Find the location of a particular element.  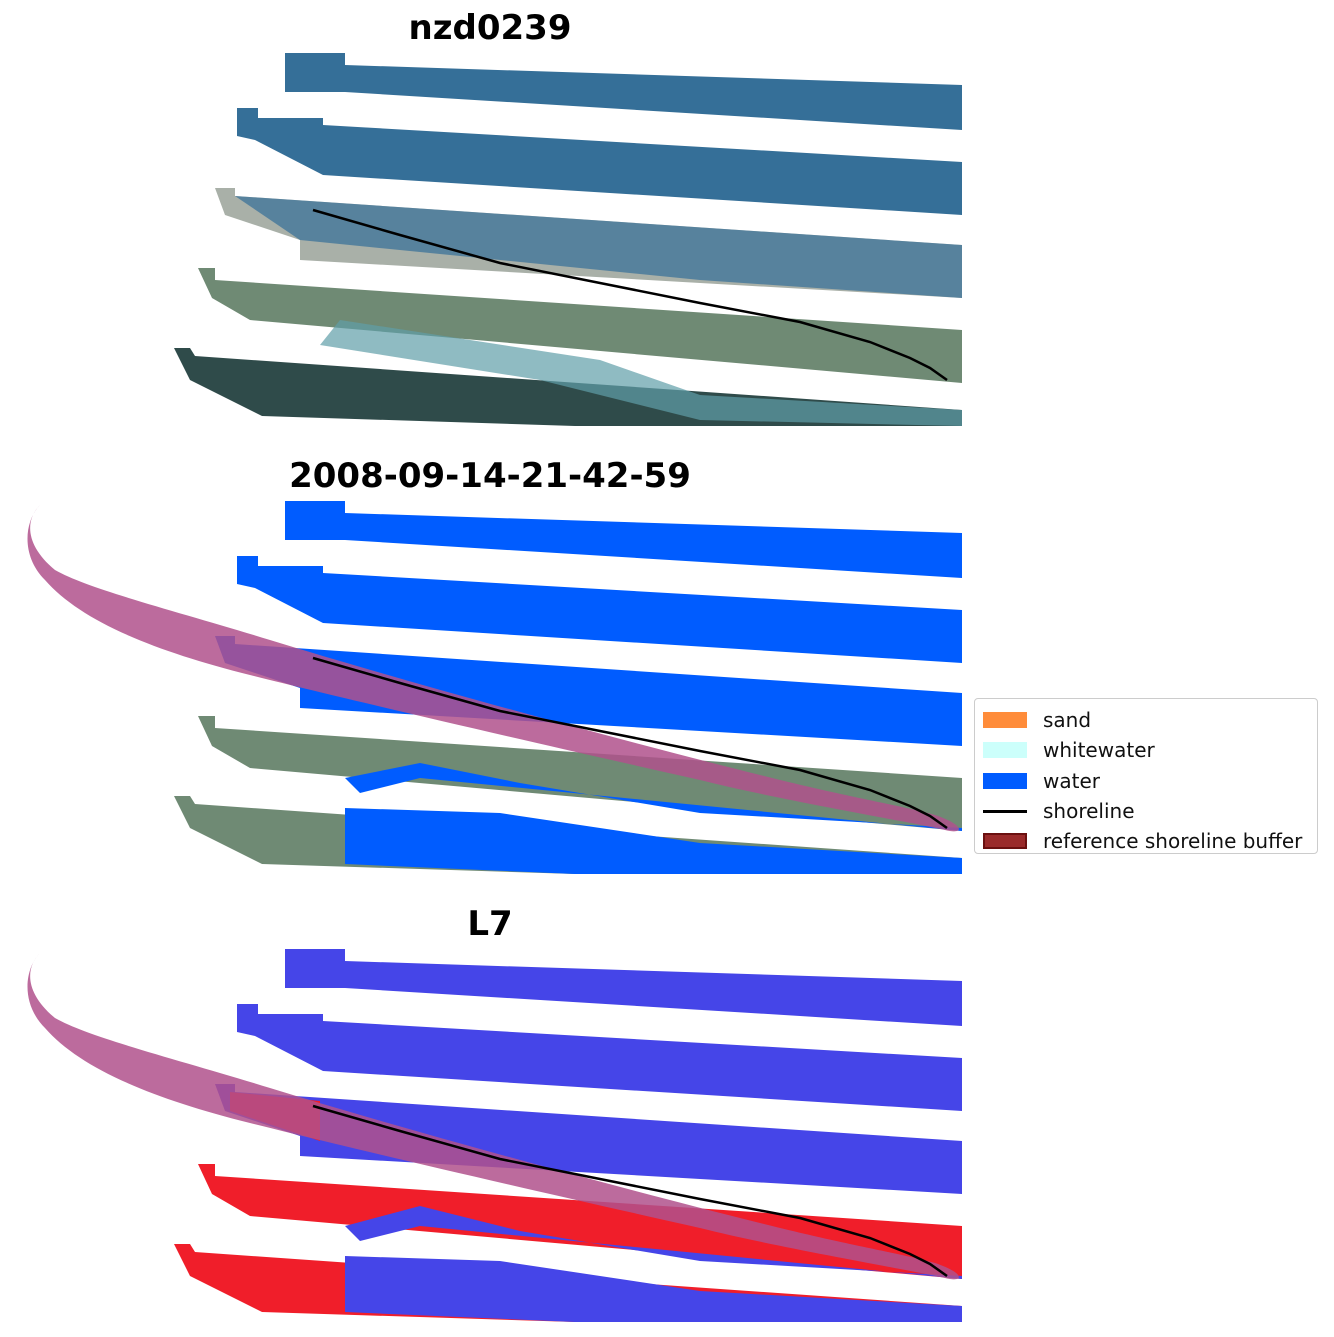

legend-label: sand is located at coordinates (1067, 720).